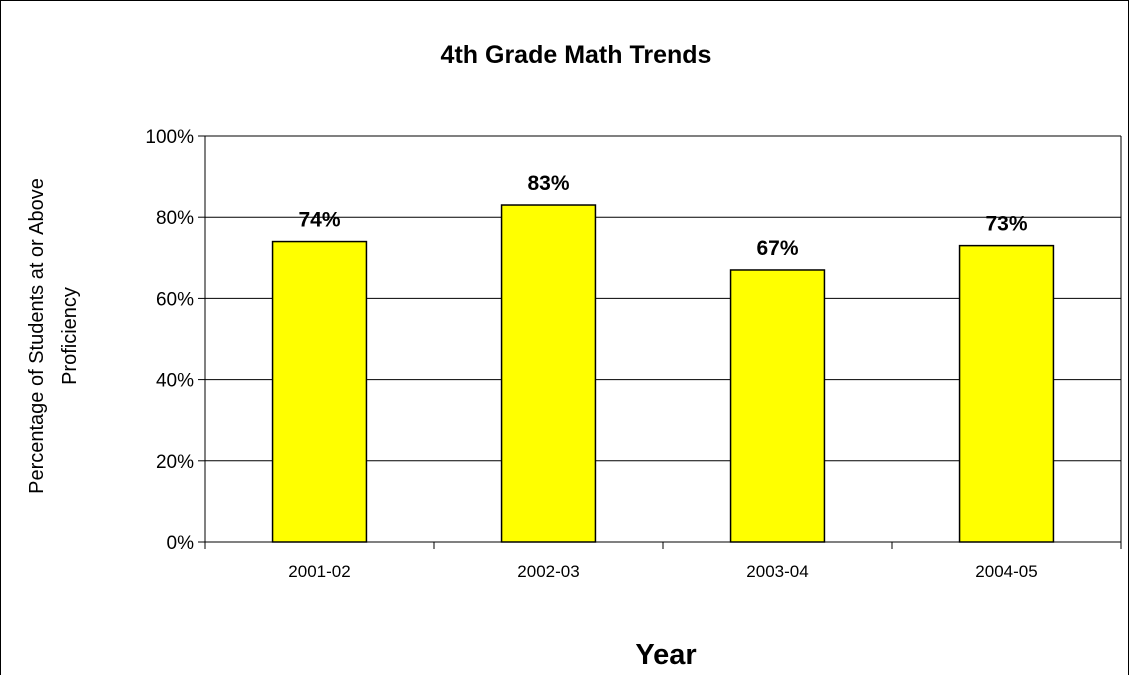  I want to click on x-tick-label: 2002-03, so click(548, 571).